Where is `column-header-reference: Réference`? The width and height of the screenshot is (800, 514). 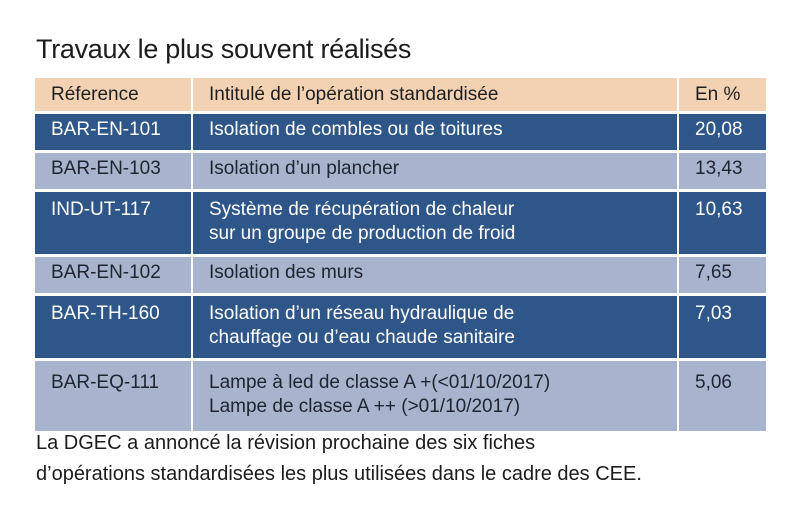
column-header-reference: Réference is located at coordinates (114, 96).